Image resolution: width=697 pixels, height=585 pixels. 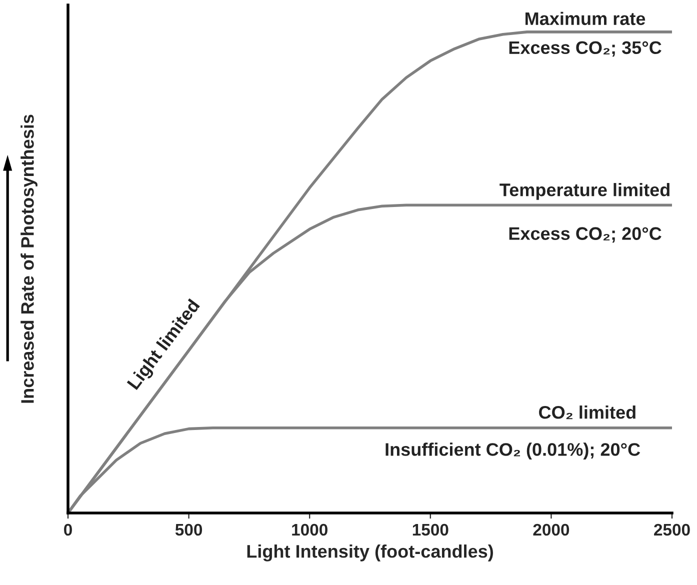 I want to click on x-tick-label: 1000, so click(x=310, y=530).